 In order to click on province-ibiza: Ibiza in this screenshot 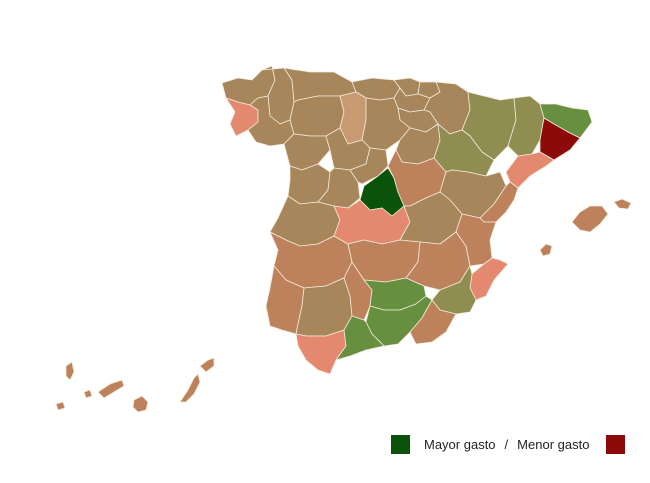, I will do `click(546, 250)`.